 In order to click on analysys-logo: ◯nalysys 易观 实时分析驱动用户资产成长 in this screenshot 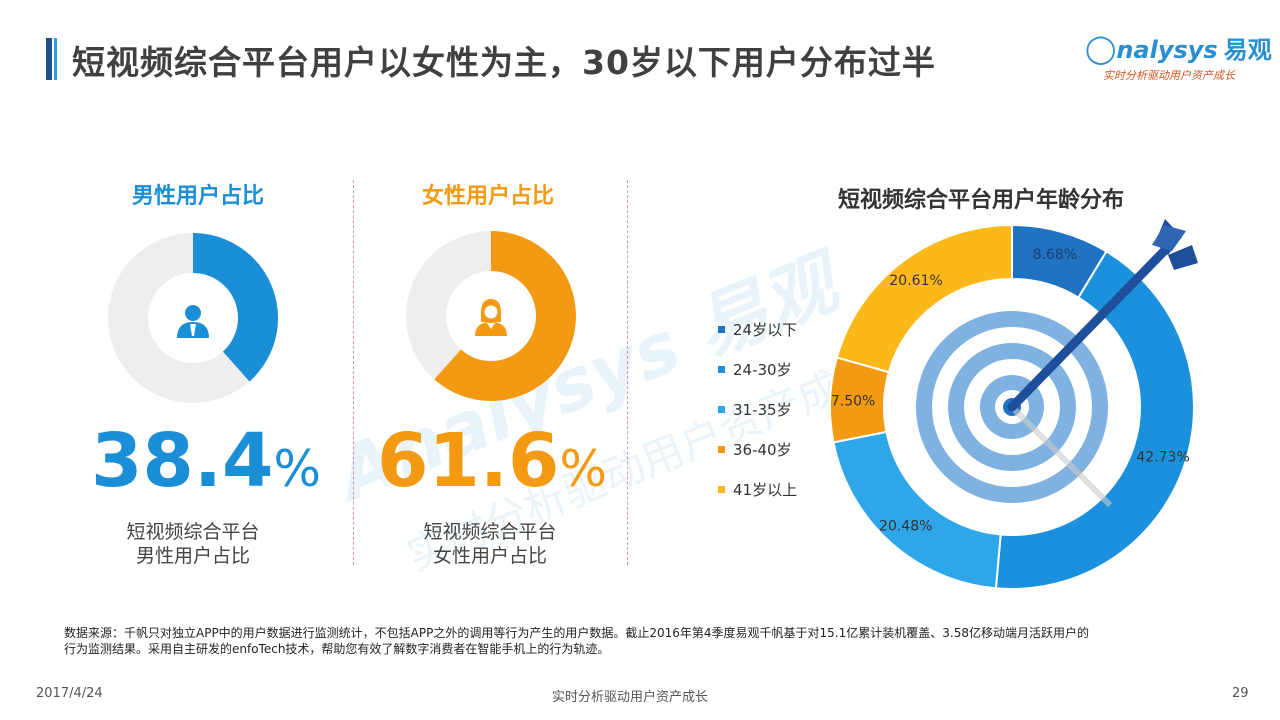, I will do `click(1178, 57)`.